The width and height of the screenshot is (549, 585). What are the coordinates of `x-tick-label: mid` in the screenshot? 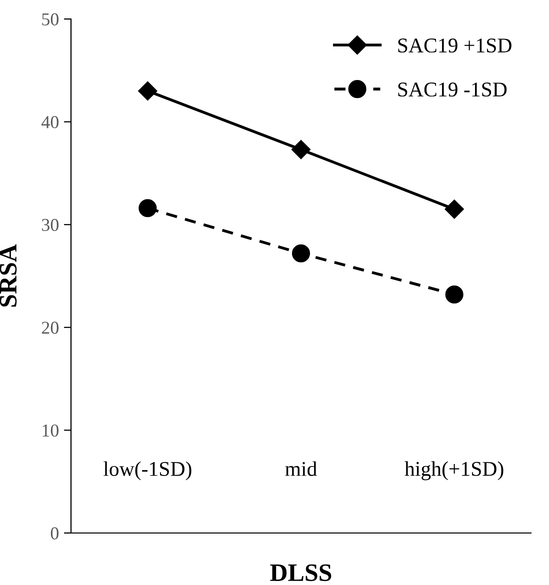 It's located at (301, 468).